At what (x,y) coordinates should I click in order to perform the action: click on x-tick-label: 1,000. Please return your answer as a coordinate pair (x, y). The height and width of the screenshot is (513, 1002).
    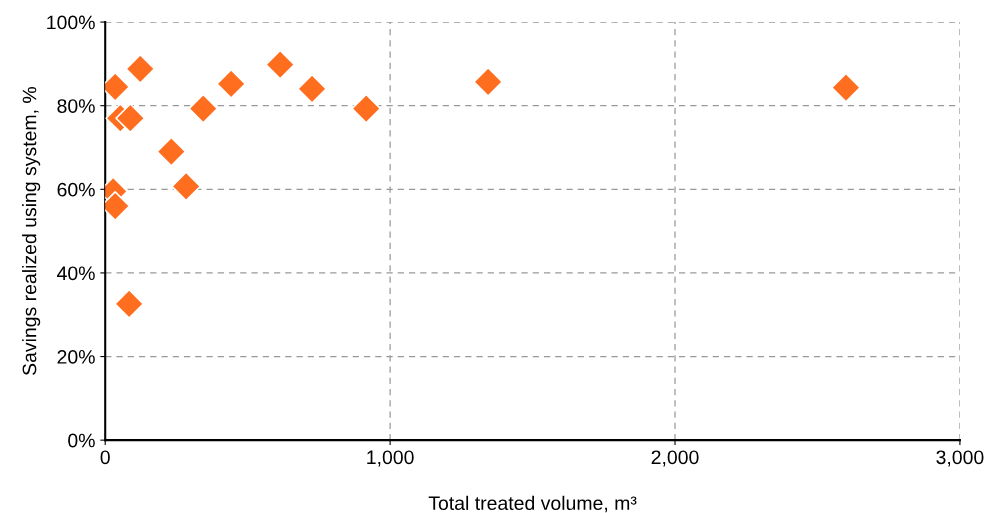
    Looking at the image, I should click on (390, 458).